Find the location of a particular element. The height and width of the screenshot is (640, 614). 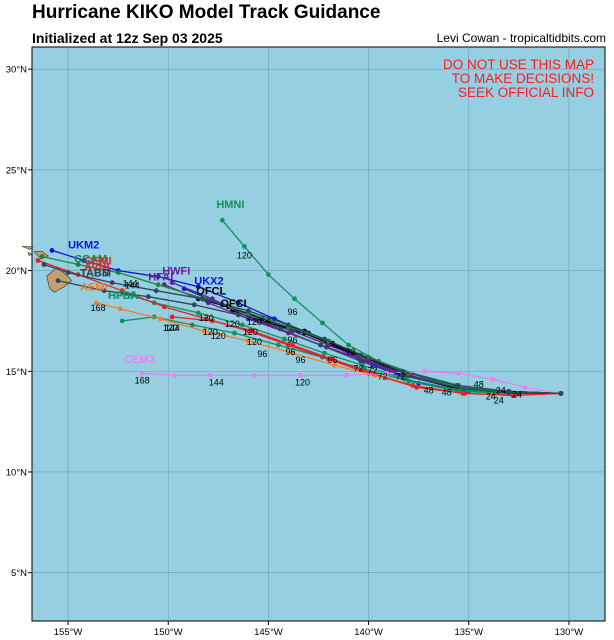

lon-tick-label: 140°W is located at coordinates (368, 632).